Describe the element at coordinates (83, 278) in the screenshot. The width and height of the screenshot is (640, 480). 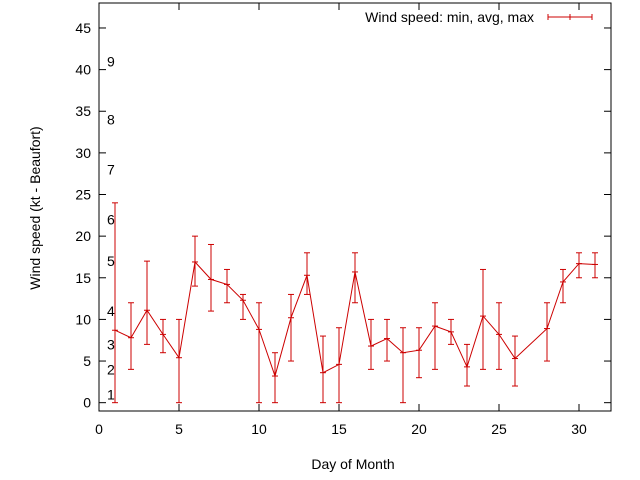
I see `y-tick-label: 15` at that location.